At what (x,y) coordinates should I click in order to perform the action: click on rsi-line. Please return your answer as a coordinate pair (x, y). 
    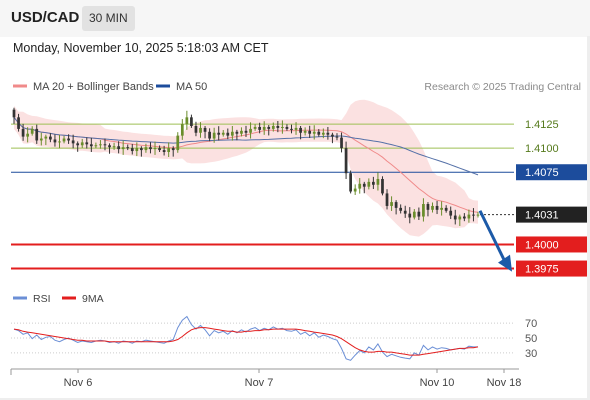
    Looking at the image, I should click on (245, 338).